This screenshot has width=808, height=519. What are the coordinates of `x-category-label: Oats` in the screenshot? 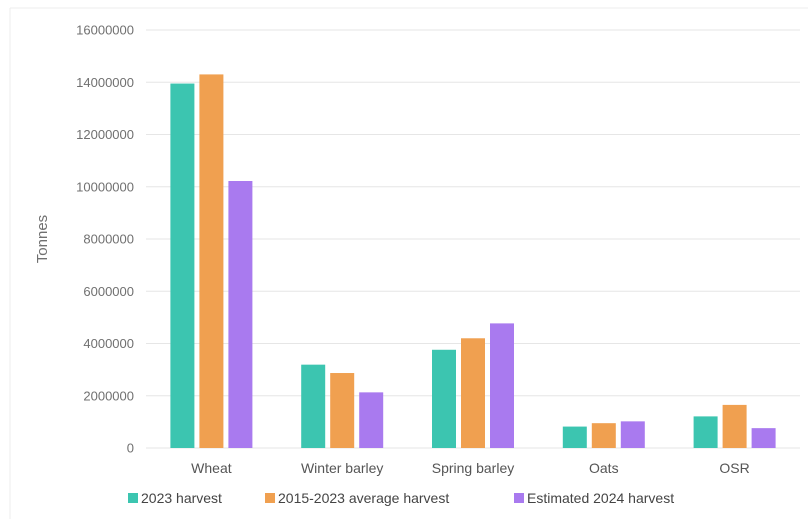 It's located at (604, 468).